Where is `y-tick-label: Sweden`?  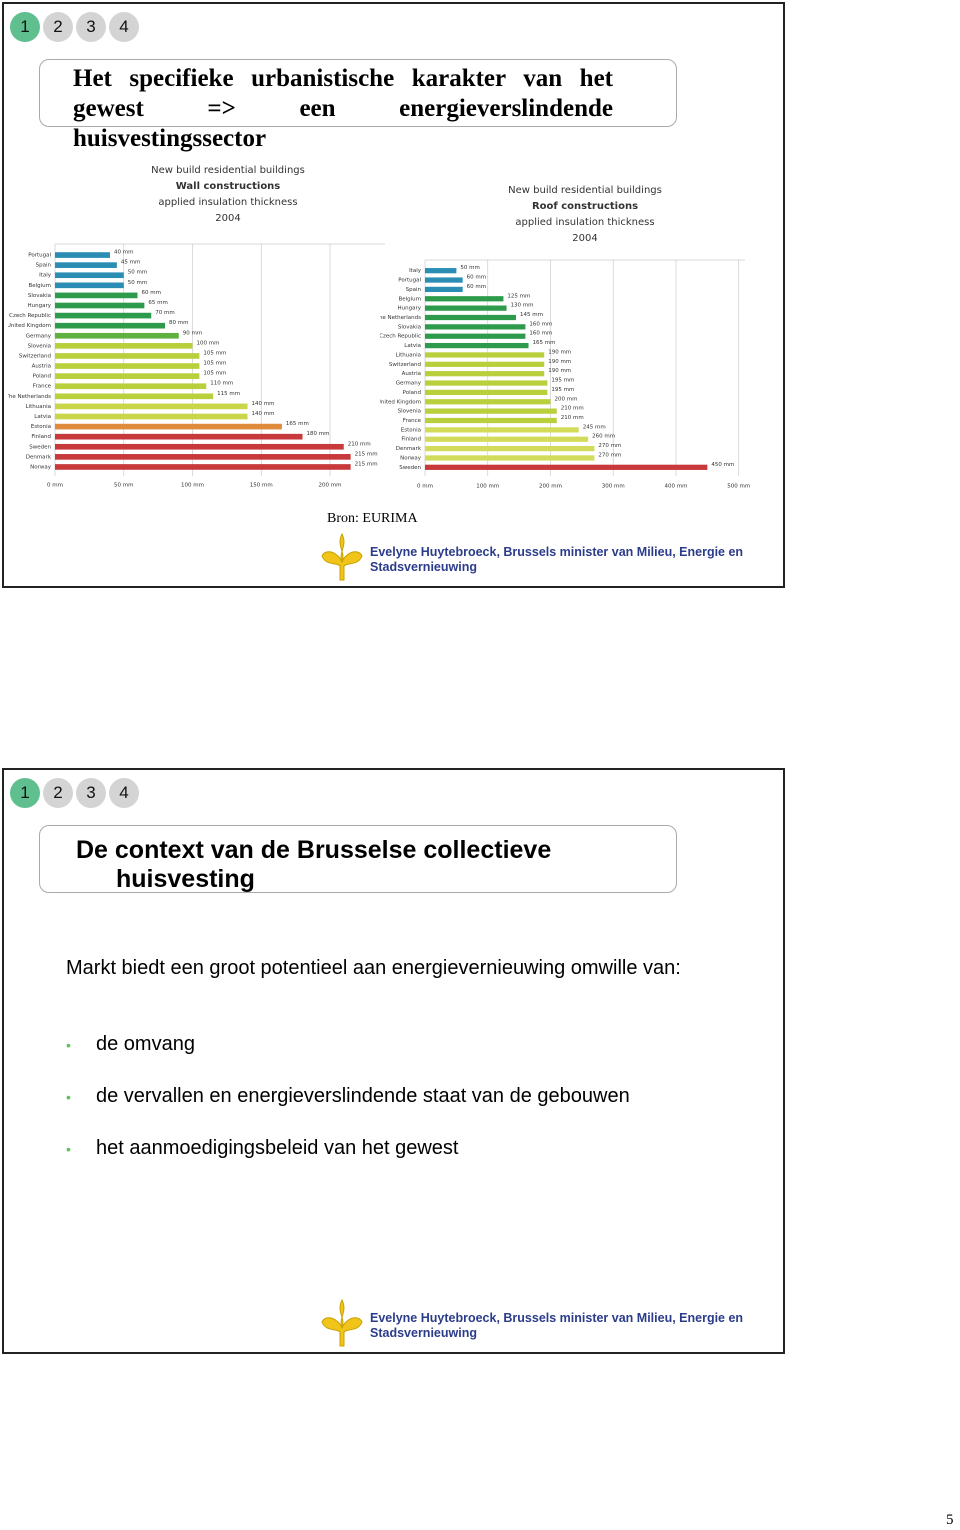 y-tick-label: Sweden is located at coordinates (40, 447).